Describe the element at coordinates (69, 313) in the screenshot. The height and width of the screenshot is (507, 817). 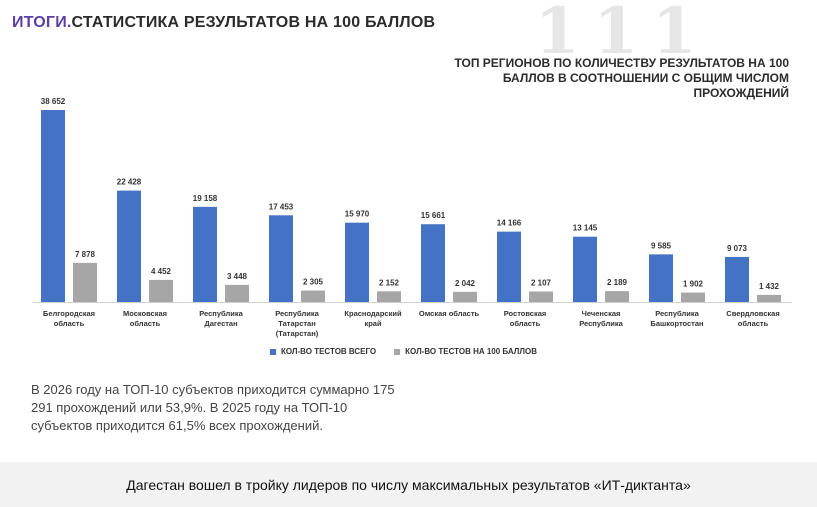
I see `category-label-0-0: Белгородская` at that location.